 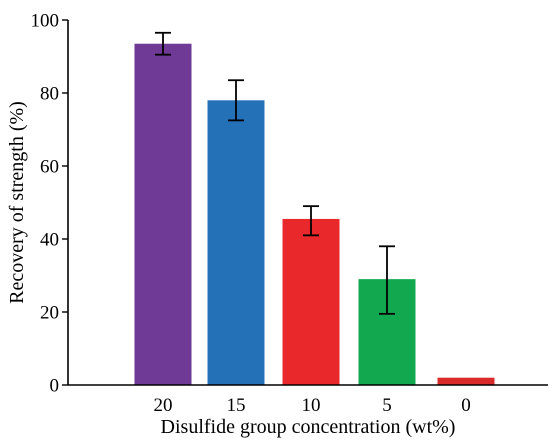 I want to click on x-tick-label: 5, so click(x=387, y=405).